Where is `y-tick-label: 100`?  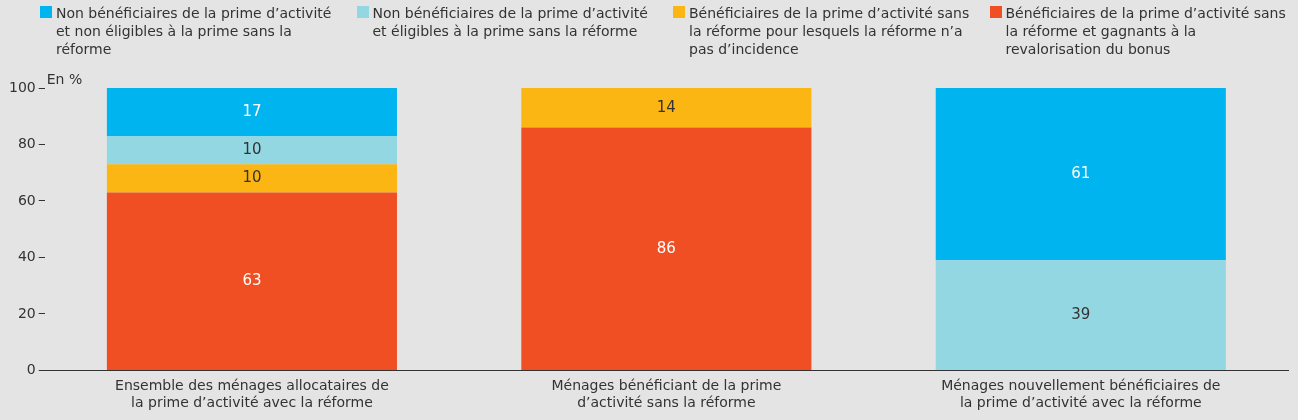
y-tick-label: 100 is located at coordinates (22, 86).